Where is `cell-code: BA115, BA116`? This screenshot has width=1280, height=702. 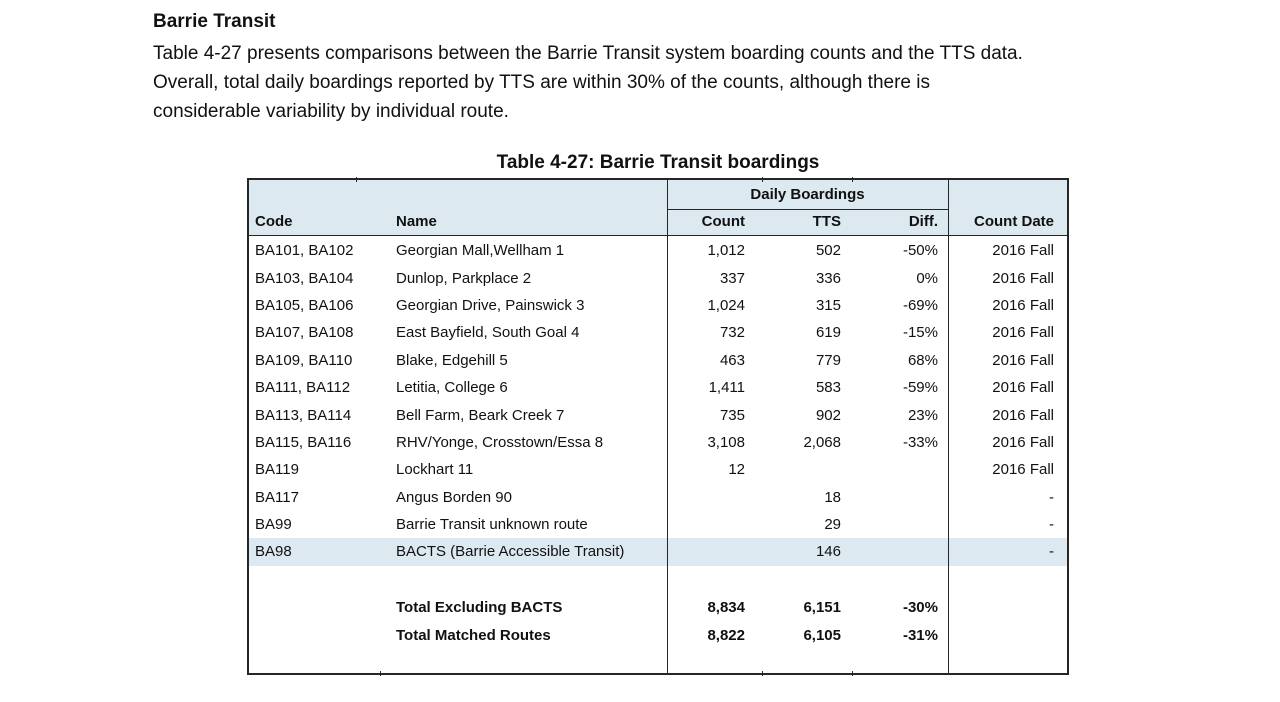 cell-code: BA115, BA116 is located at coordinates (303, 442).